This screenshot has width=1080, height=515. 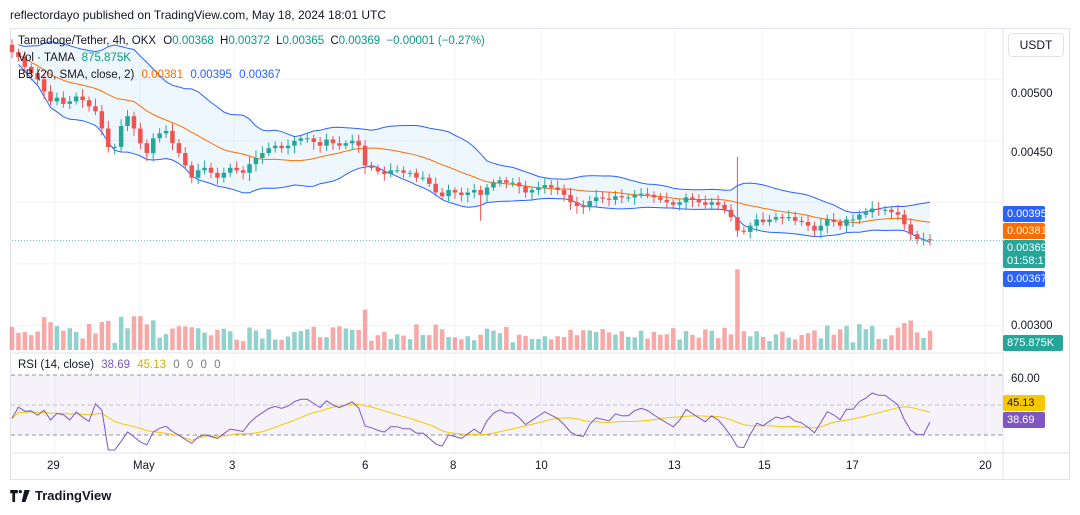 What do you see at coordinates (1033, 343) in the screenshot?
I see `volume-badge: 875.875K` at bounding box center [1033, 343].